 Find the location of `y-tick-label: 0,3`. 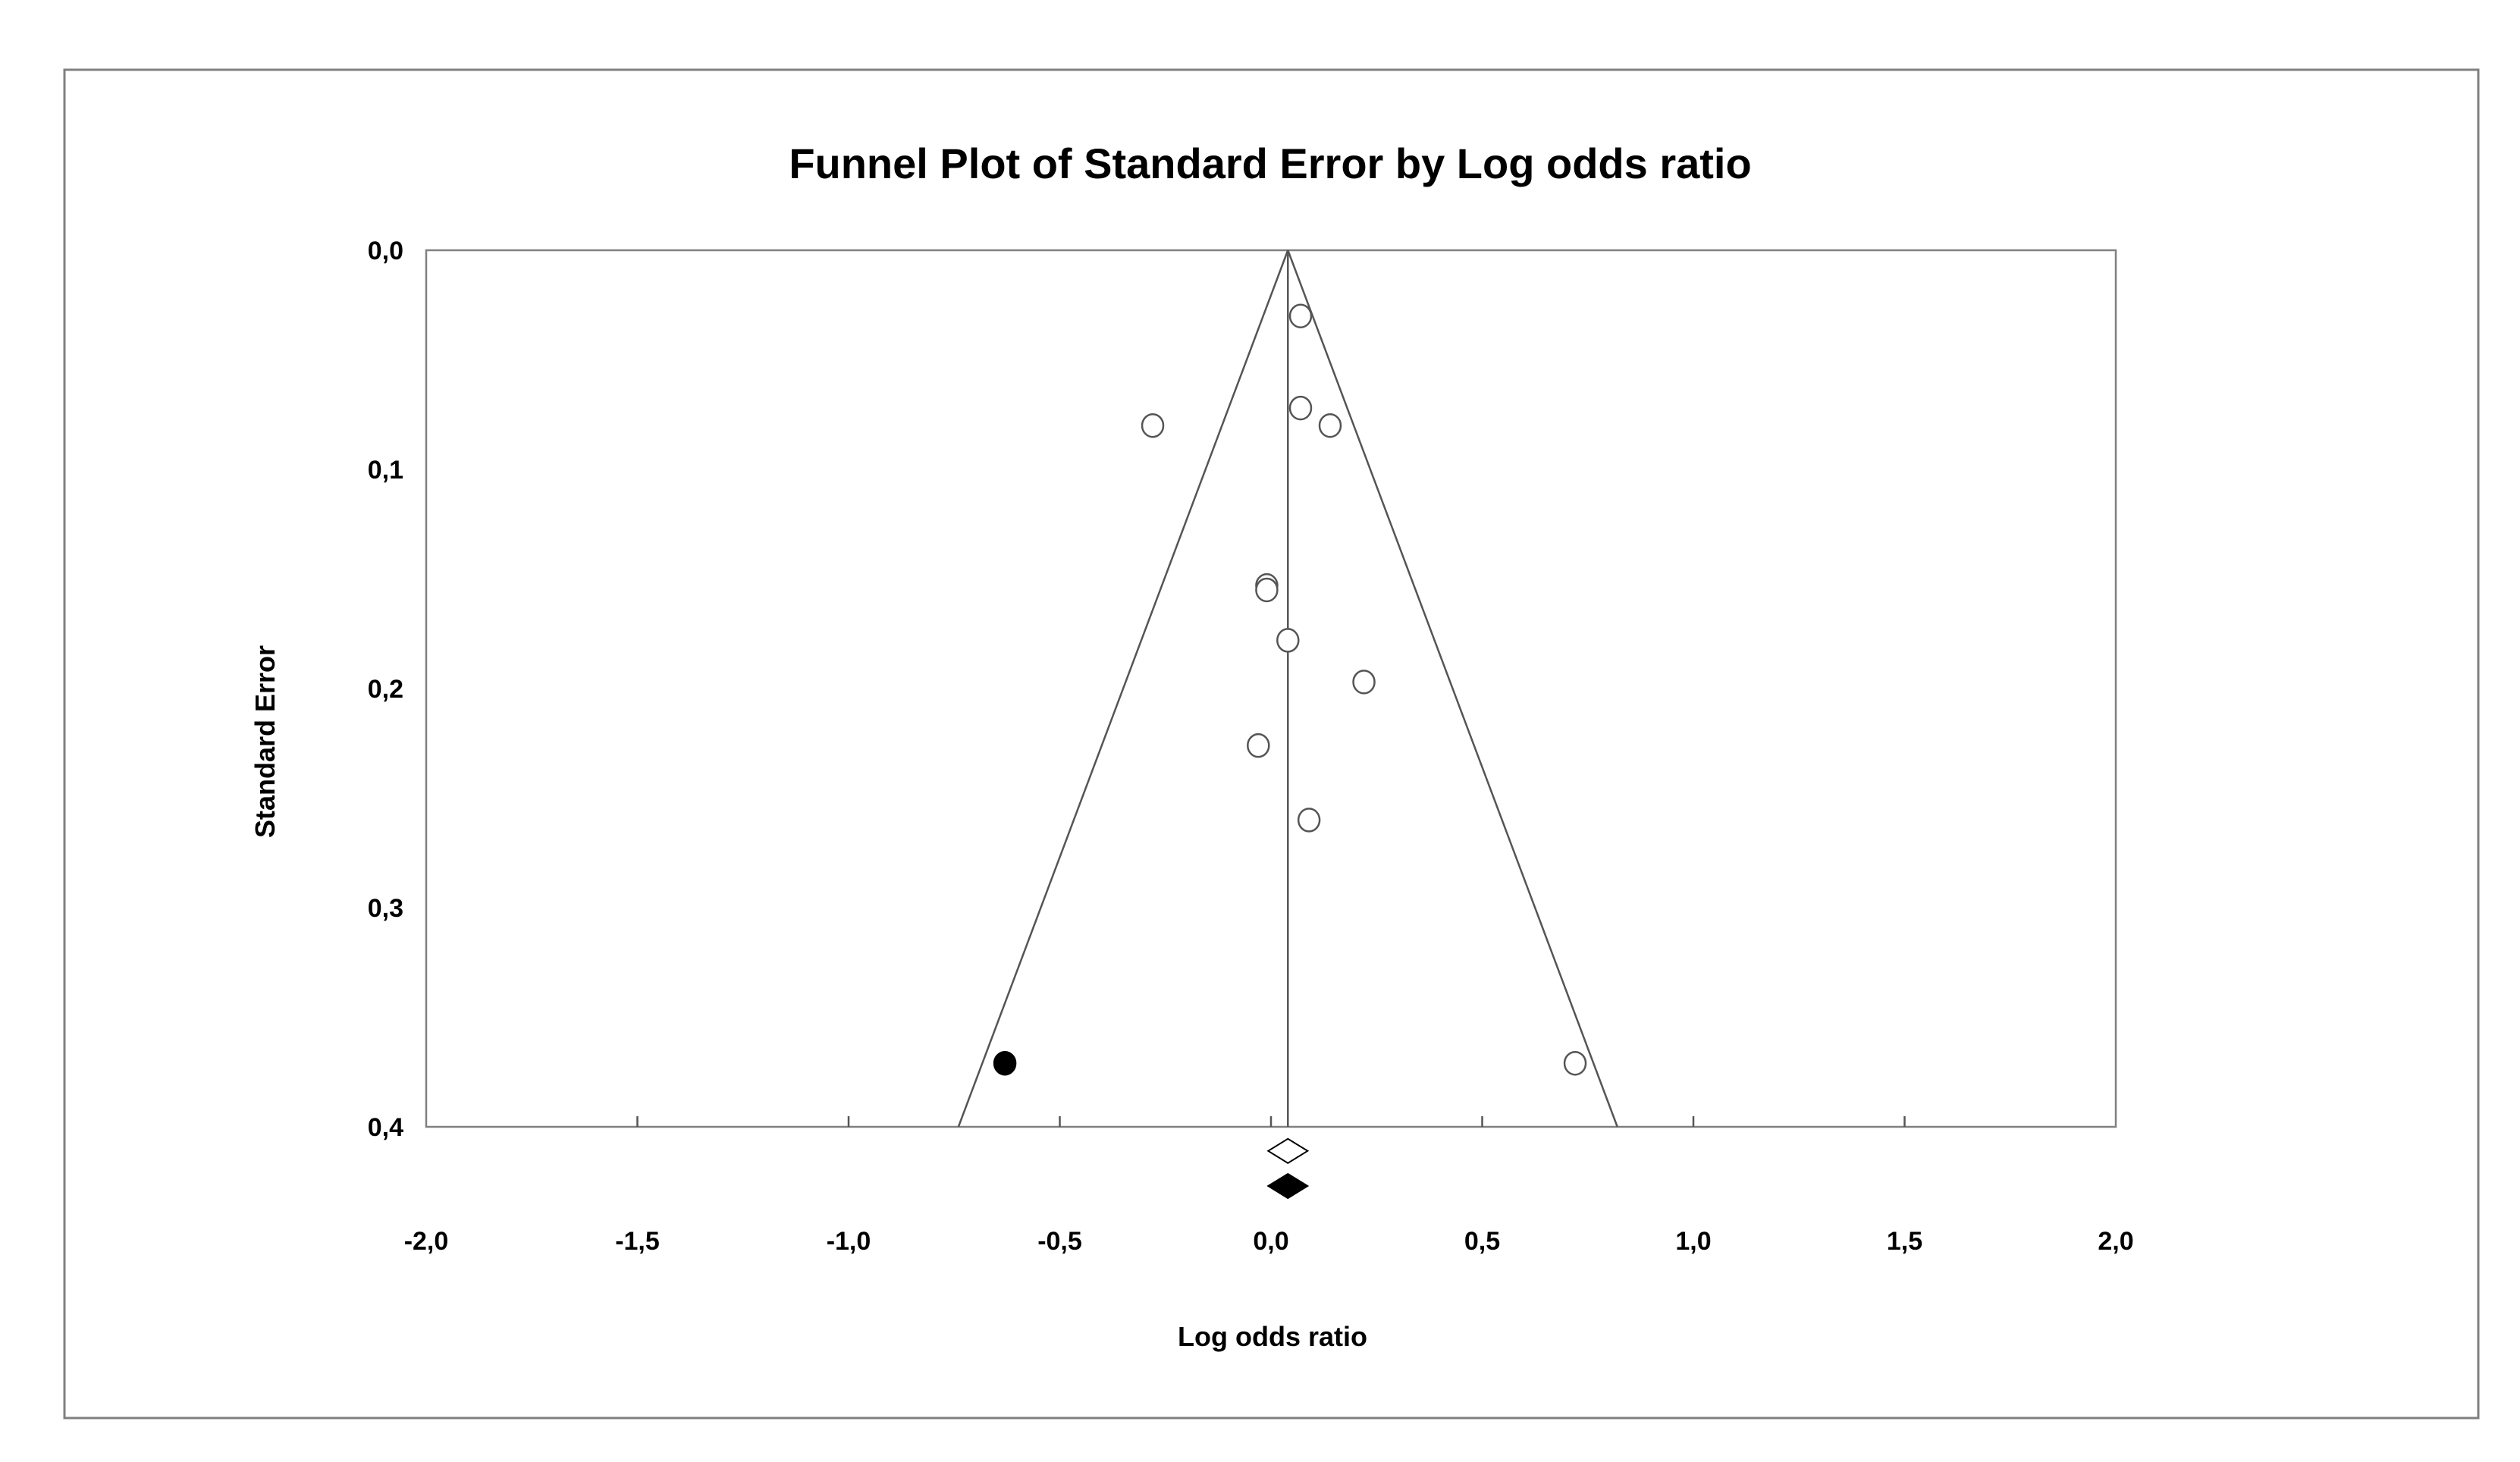

y-tick-label: 0,3 is located at coordinates (385, 908).